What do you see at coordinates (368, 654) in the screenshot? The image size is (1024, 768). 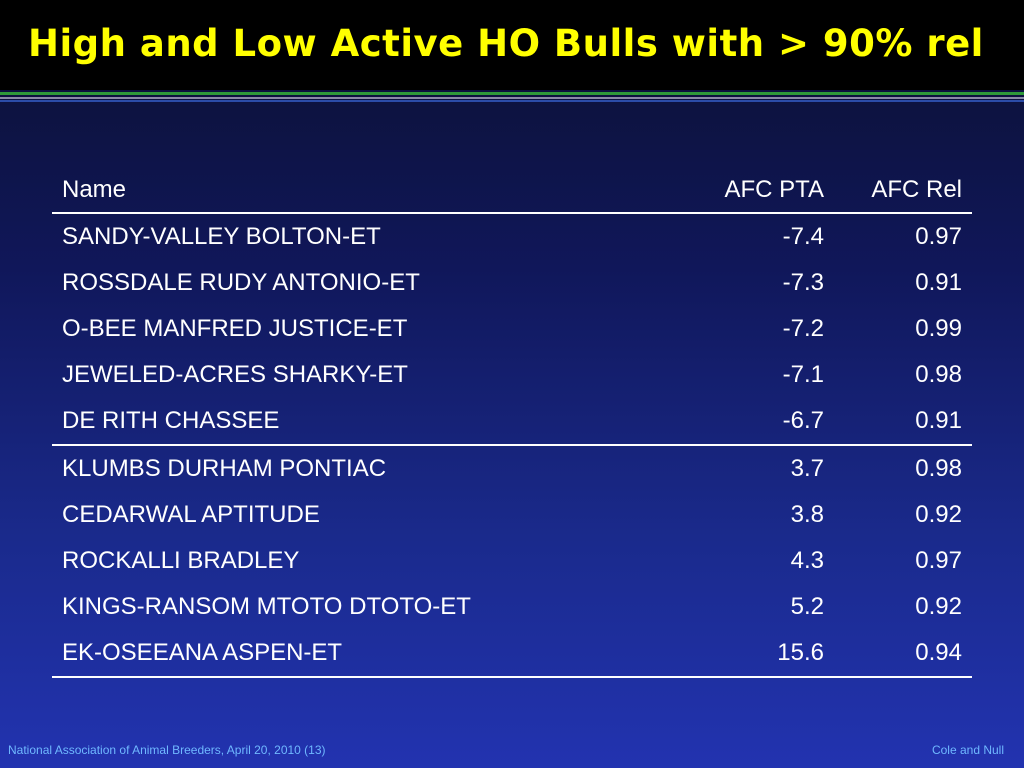 I see `bull-name: EK-OSEEANA ASPEN-ET` at bounding box center [368, 654].